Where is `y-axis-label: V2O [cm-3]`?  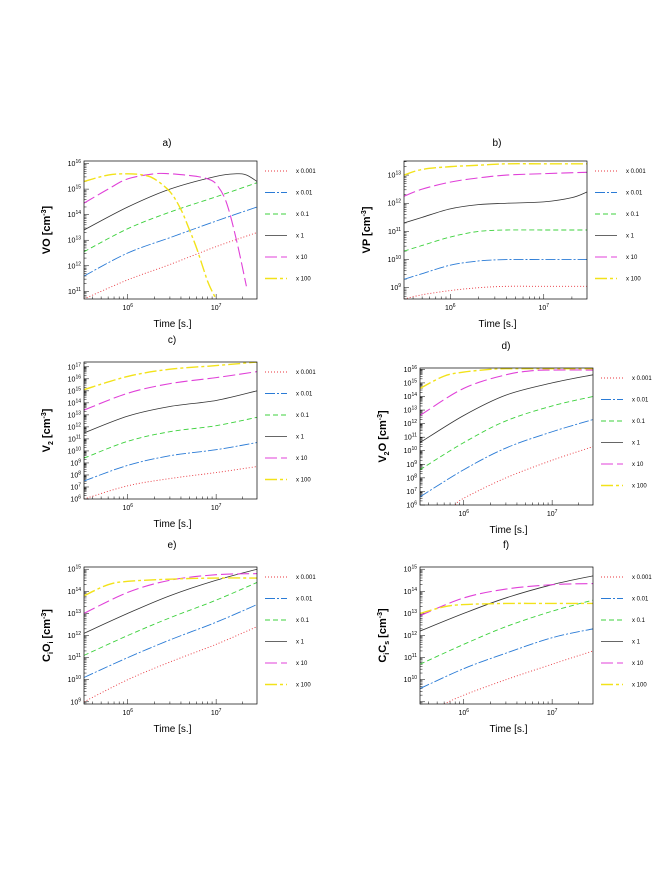 y-axis-label: V2O [cm-3] is located at coordinates (384, 436).